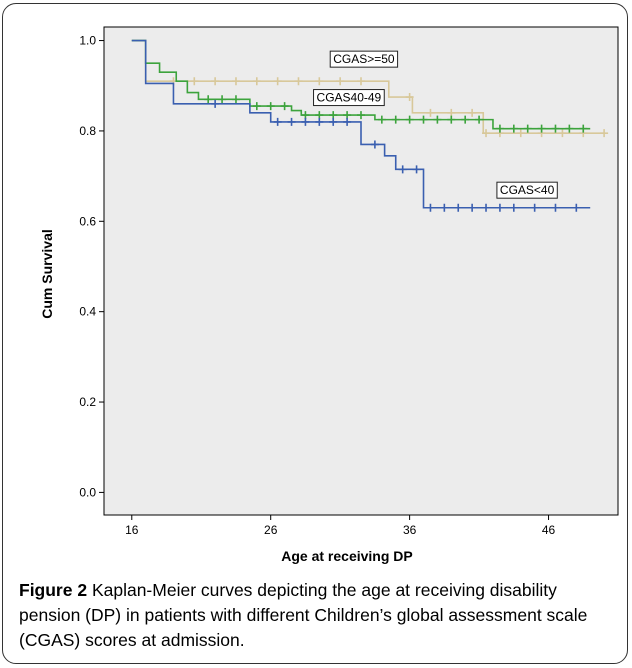 The height and width of the screenshot is (668, 632). What do you see at coordinates (410, 530) in the screenshot?
I see `x-tick-label: 36` at bounding box center [410, 530].